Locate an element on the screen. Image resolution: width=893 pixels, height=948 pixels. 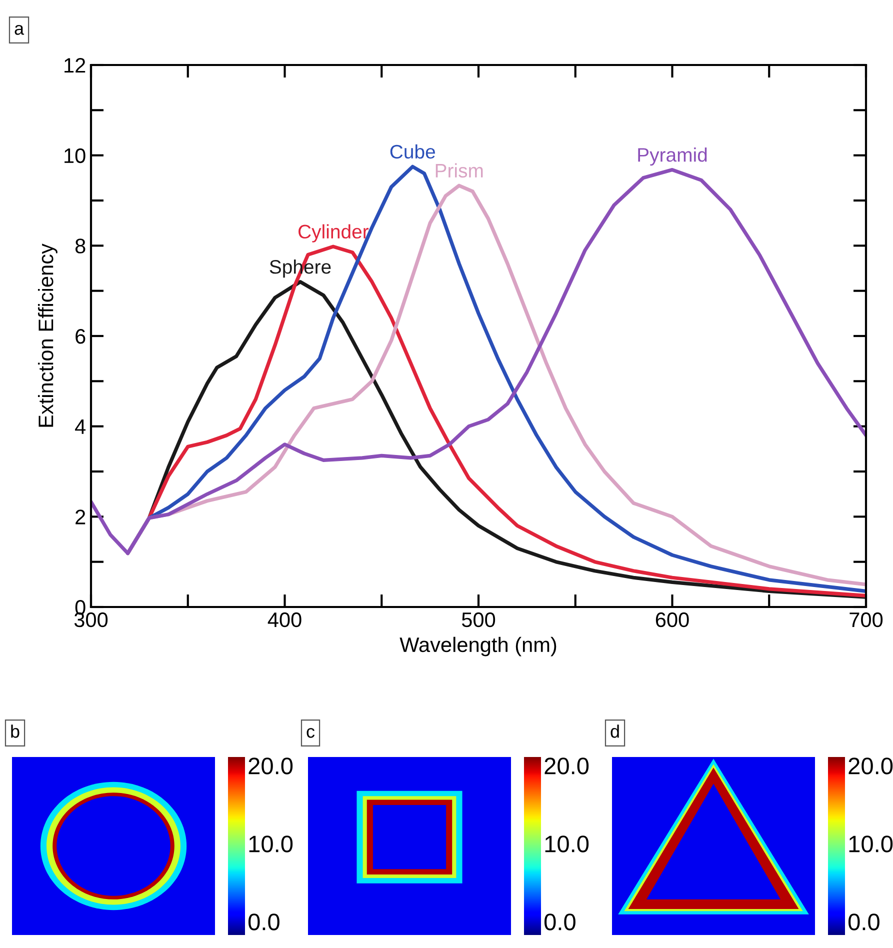
y-tick-label: 8 is located at coordinates (80, 246).